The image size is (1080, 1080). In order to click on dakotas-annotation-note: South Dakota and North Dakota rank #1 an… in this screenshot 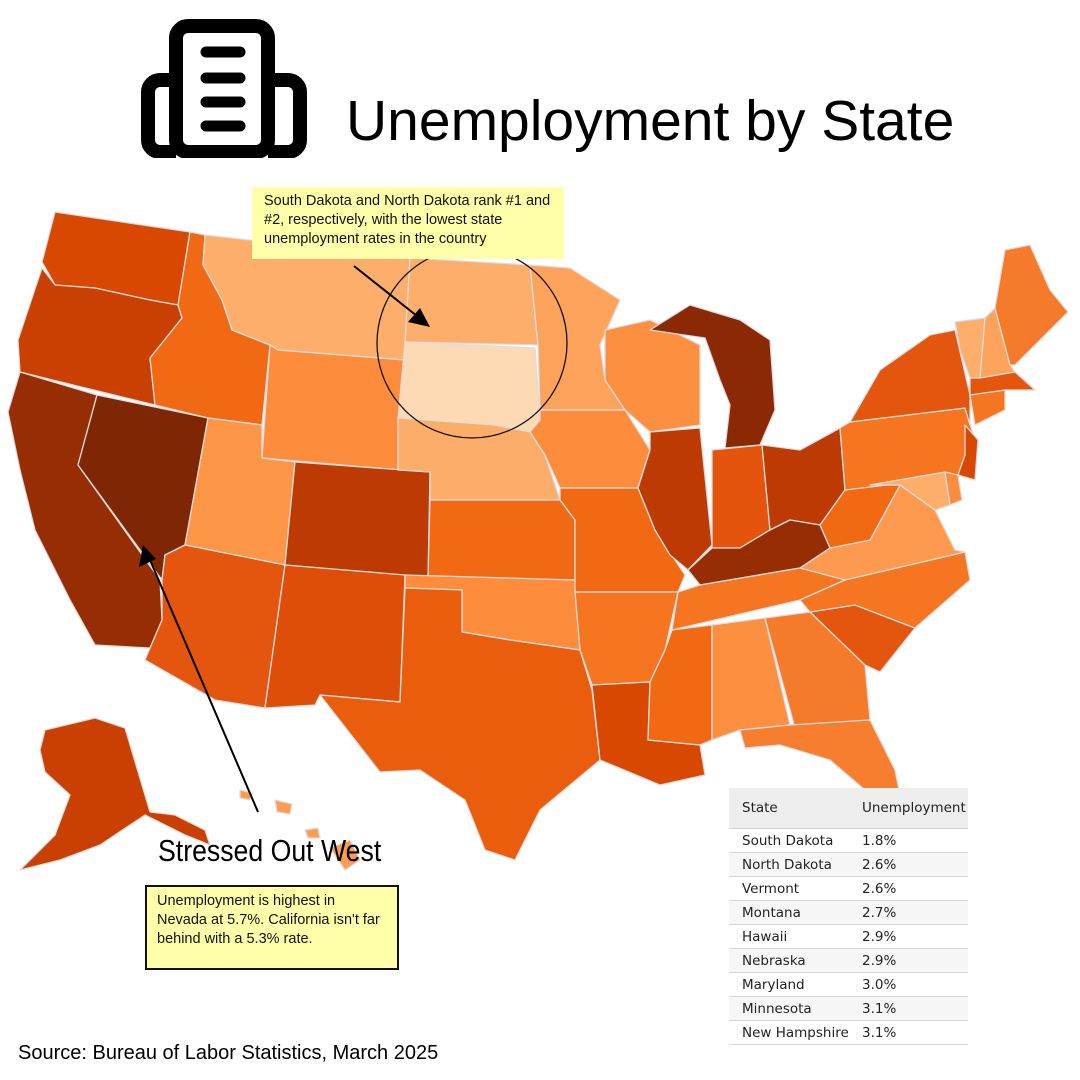, I will do `click(408, 223)`.